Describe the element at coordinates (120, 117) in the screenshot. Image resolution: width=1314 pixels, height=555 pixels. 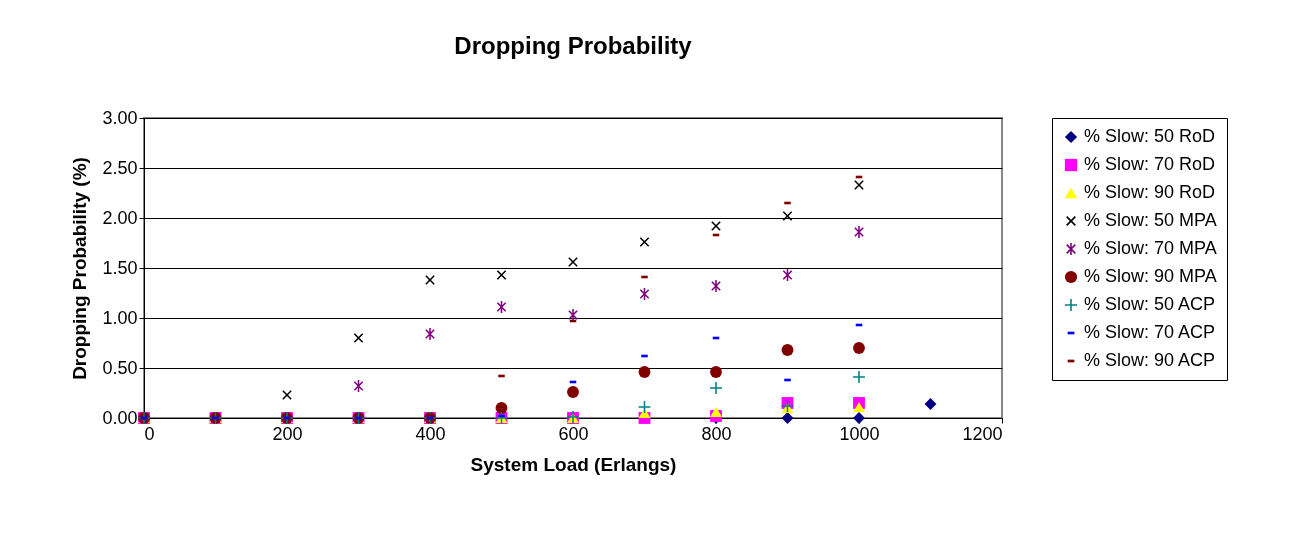
I see `y-tick-label: 3.00` at that location.